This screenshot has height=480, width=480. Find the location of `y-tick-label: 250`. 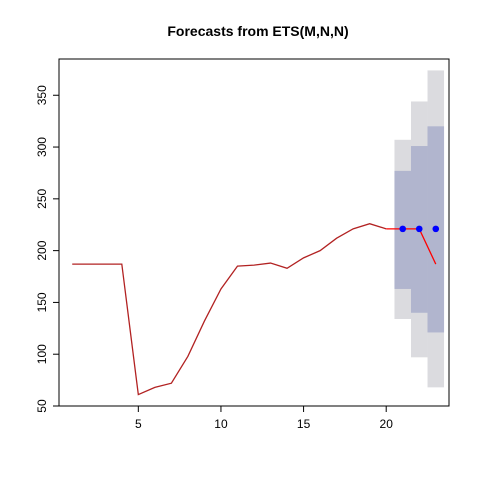

y-tick-label: 250 is located at coordinates (42, 199).